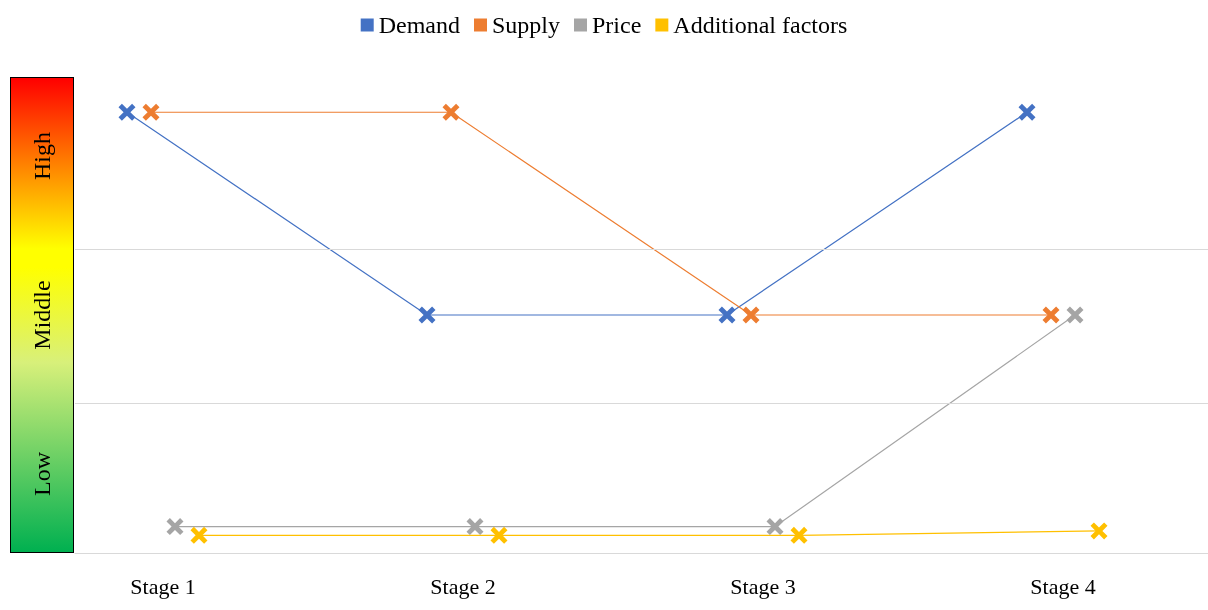 This screenshot has width=1208, height=610. I want to click on legend-label: Additional factors, so click(760, 25).